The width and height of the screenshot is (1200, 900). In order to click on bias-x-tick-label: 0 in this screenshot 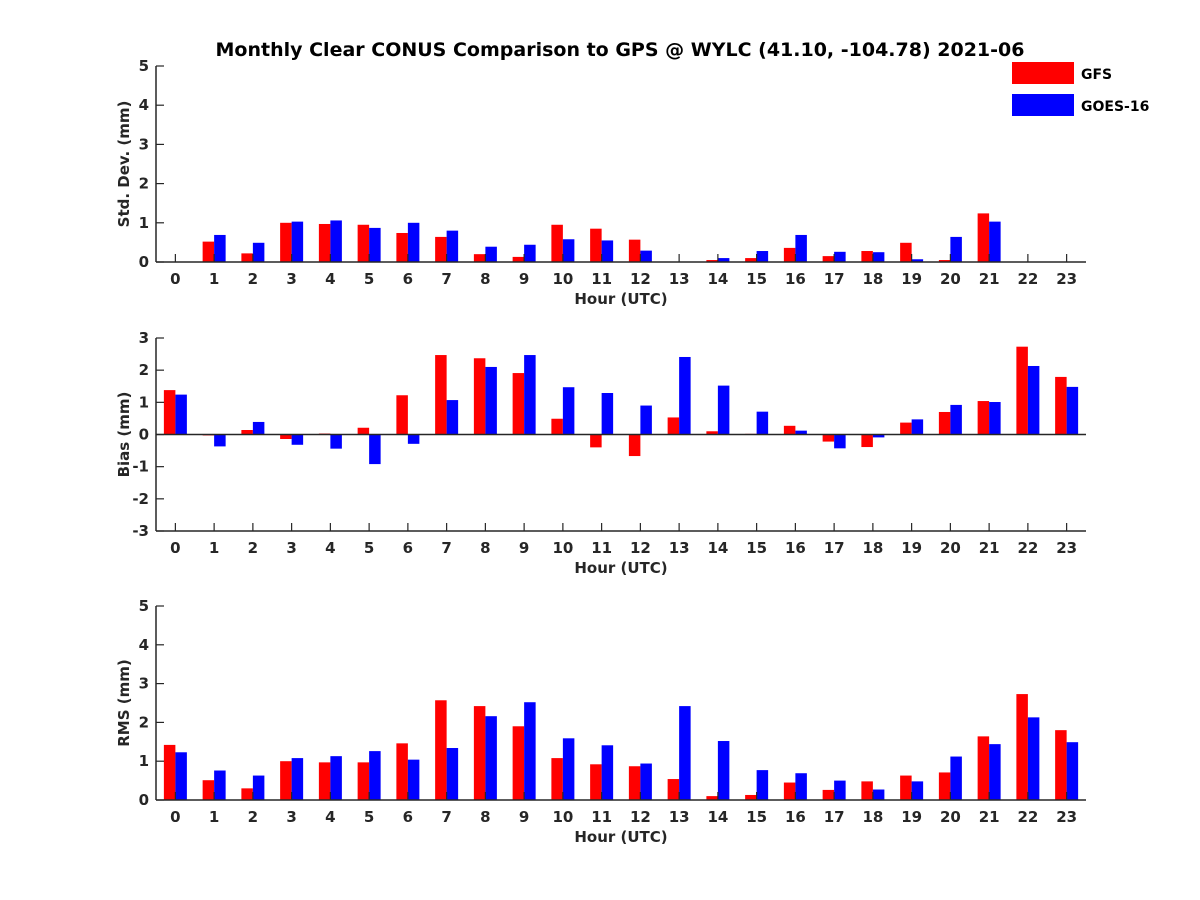, I will do `click(175, 548)`.